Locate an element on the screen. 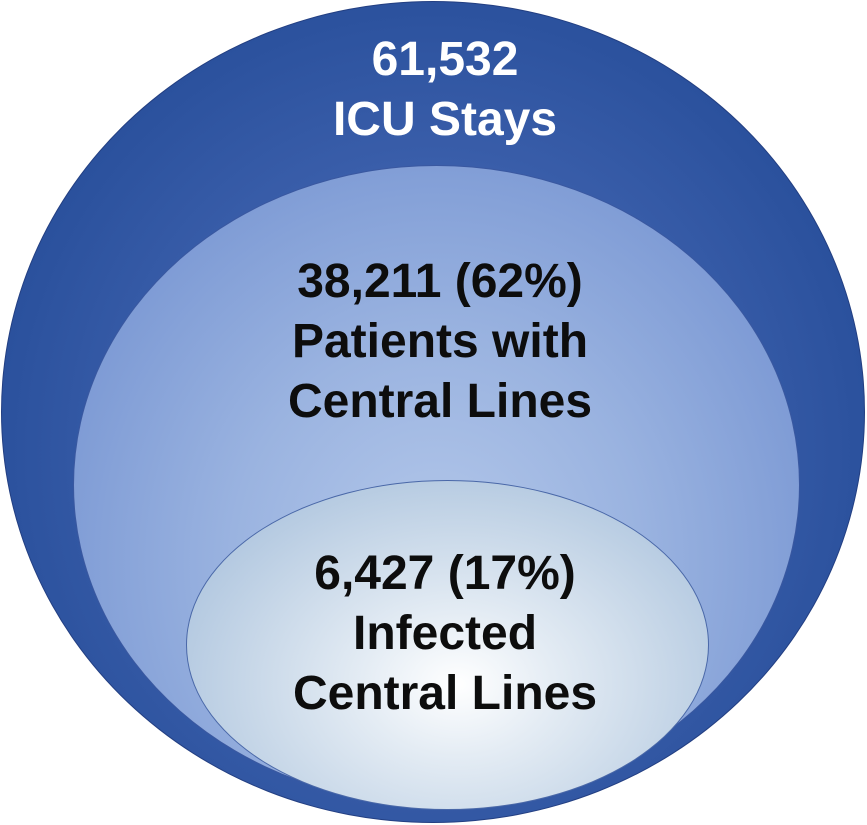  central-lines-text-line1: Patients with is located at coordinates (440, 341).